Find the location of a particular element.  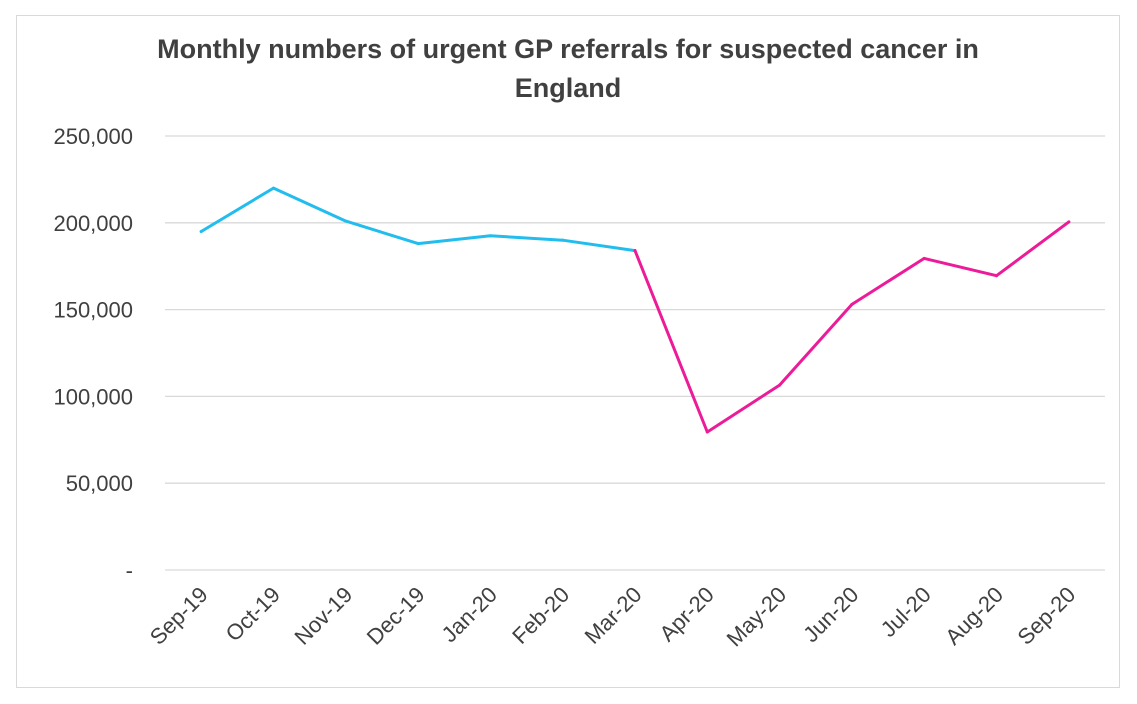

y-tick-label: 50,000 is located at coordinates (99, 483).